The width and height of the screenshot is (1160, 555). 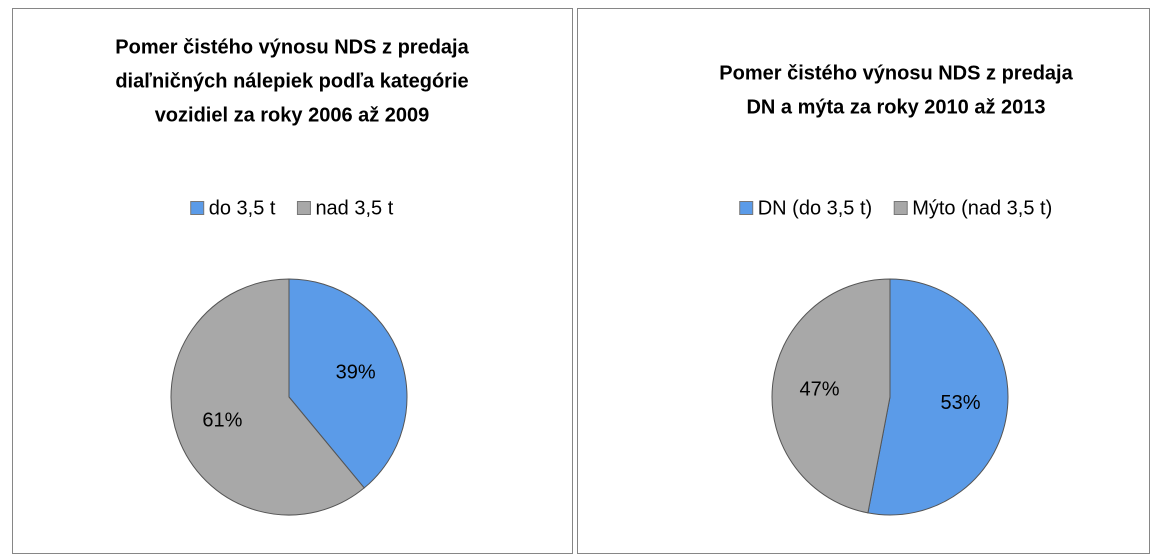 What do you see at coordinates (982, 208) in the screenshot?
I see `legend-label: Mýto (nad 3,5 t)` at bounding box center [982, 208].